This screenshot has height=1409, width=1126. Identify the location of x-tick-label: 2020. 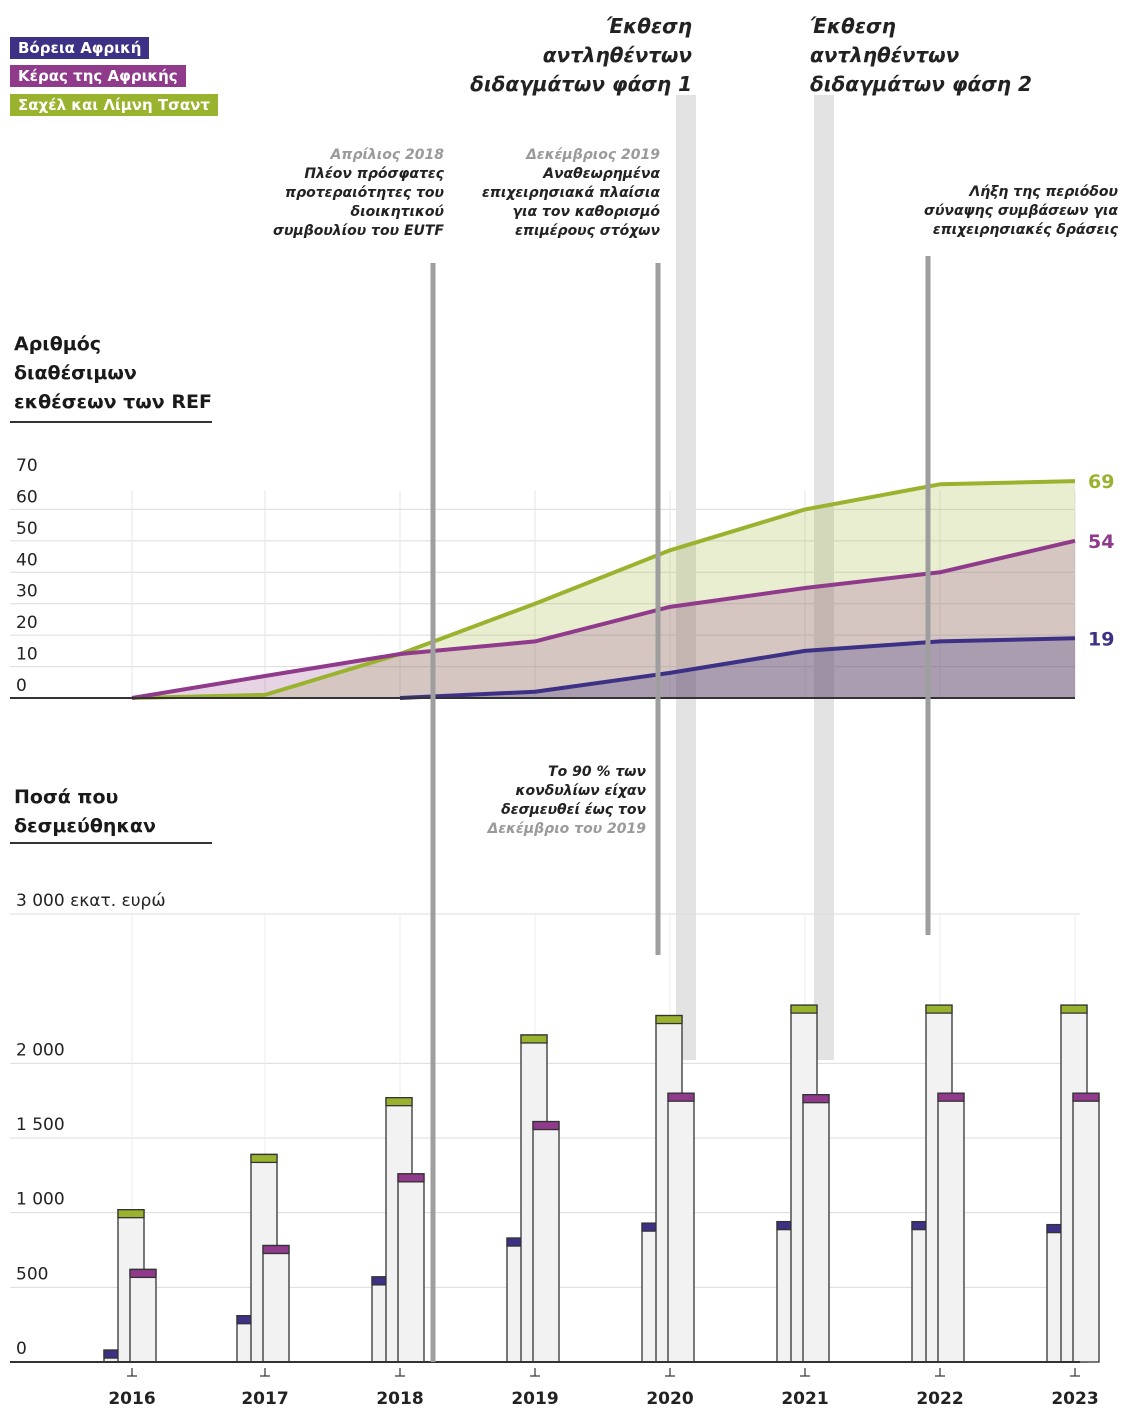
(669, 1399).